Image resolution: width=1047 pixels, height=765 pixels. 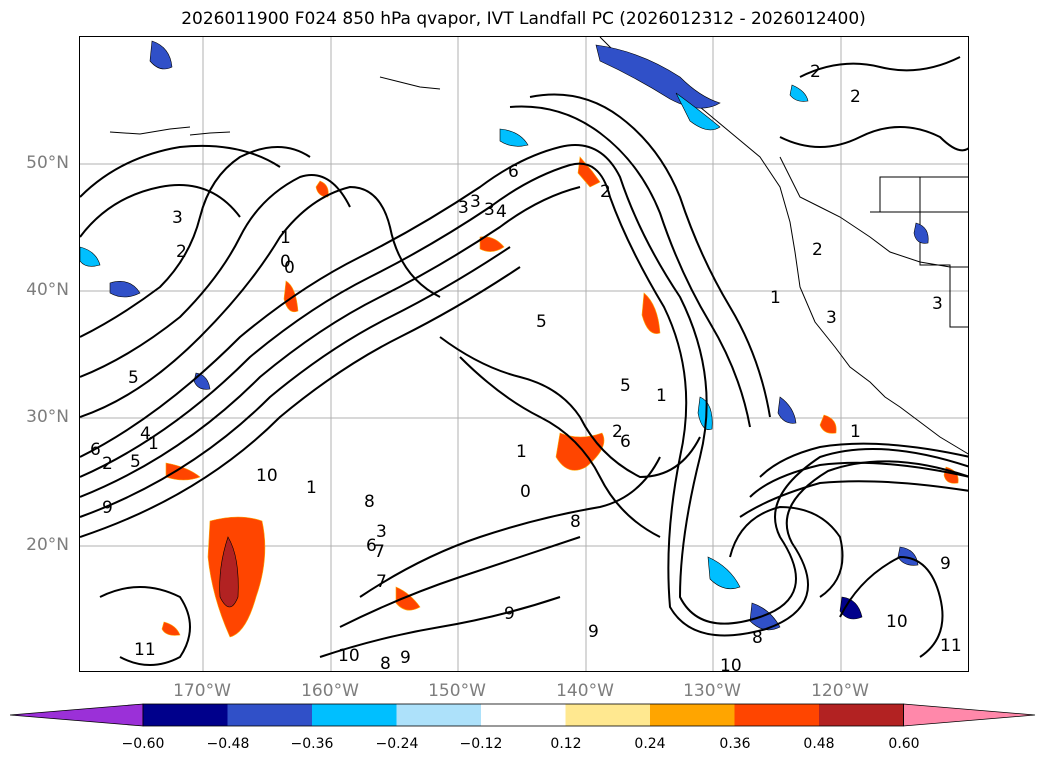 I want to click on colorbar-tick: 0.48, so click(x=819, y=744).